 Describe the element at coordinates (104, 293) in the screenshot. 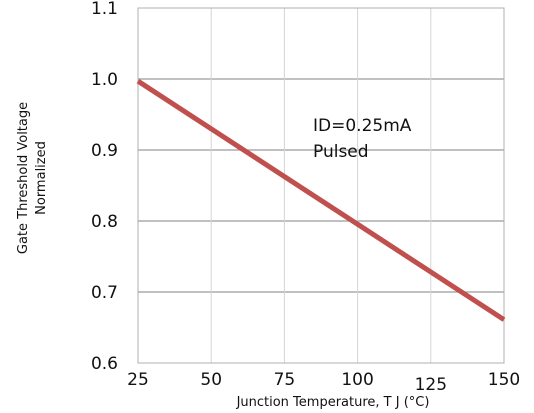

I see `y-tick-label: 0.7` at that location.